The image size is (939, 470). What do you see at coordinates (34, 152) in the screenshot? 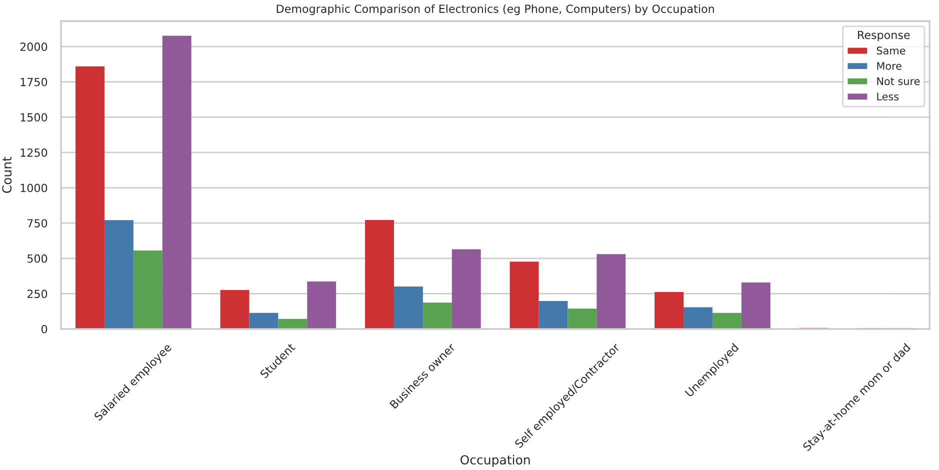
I see `y-tick-label: 1250` at bounding box center [34, 152].